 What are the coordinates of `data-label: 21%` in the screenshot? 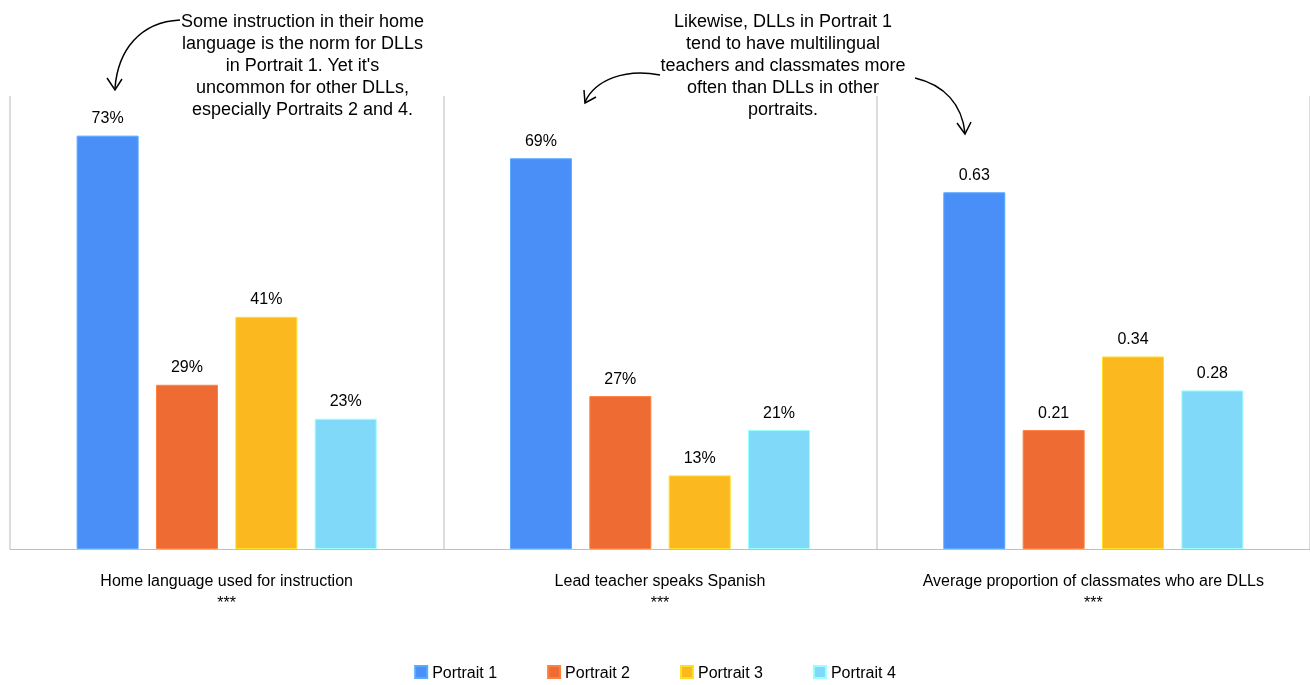 It's located at (779, 412).